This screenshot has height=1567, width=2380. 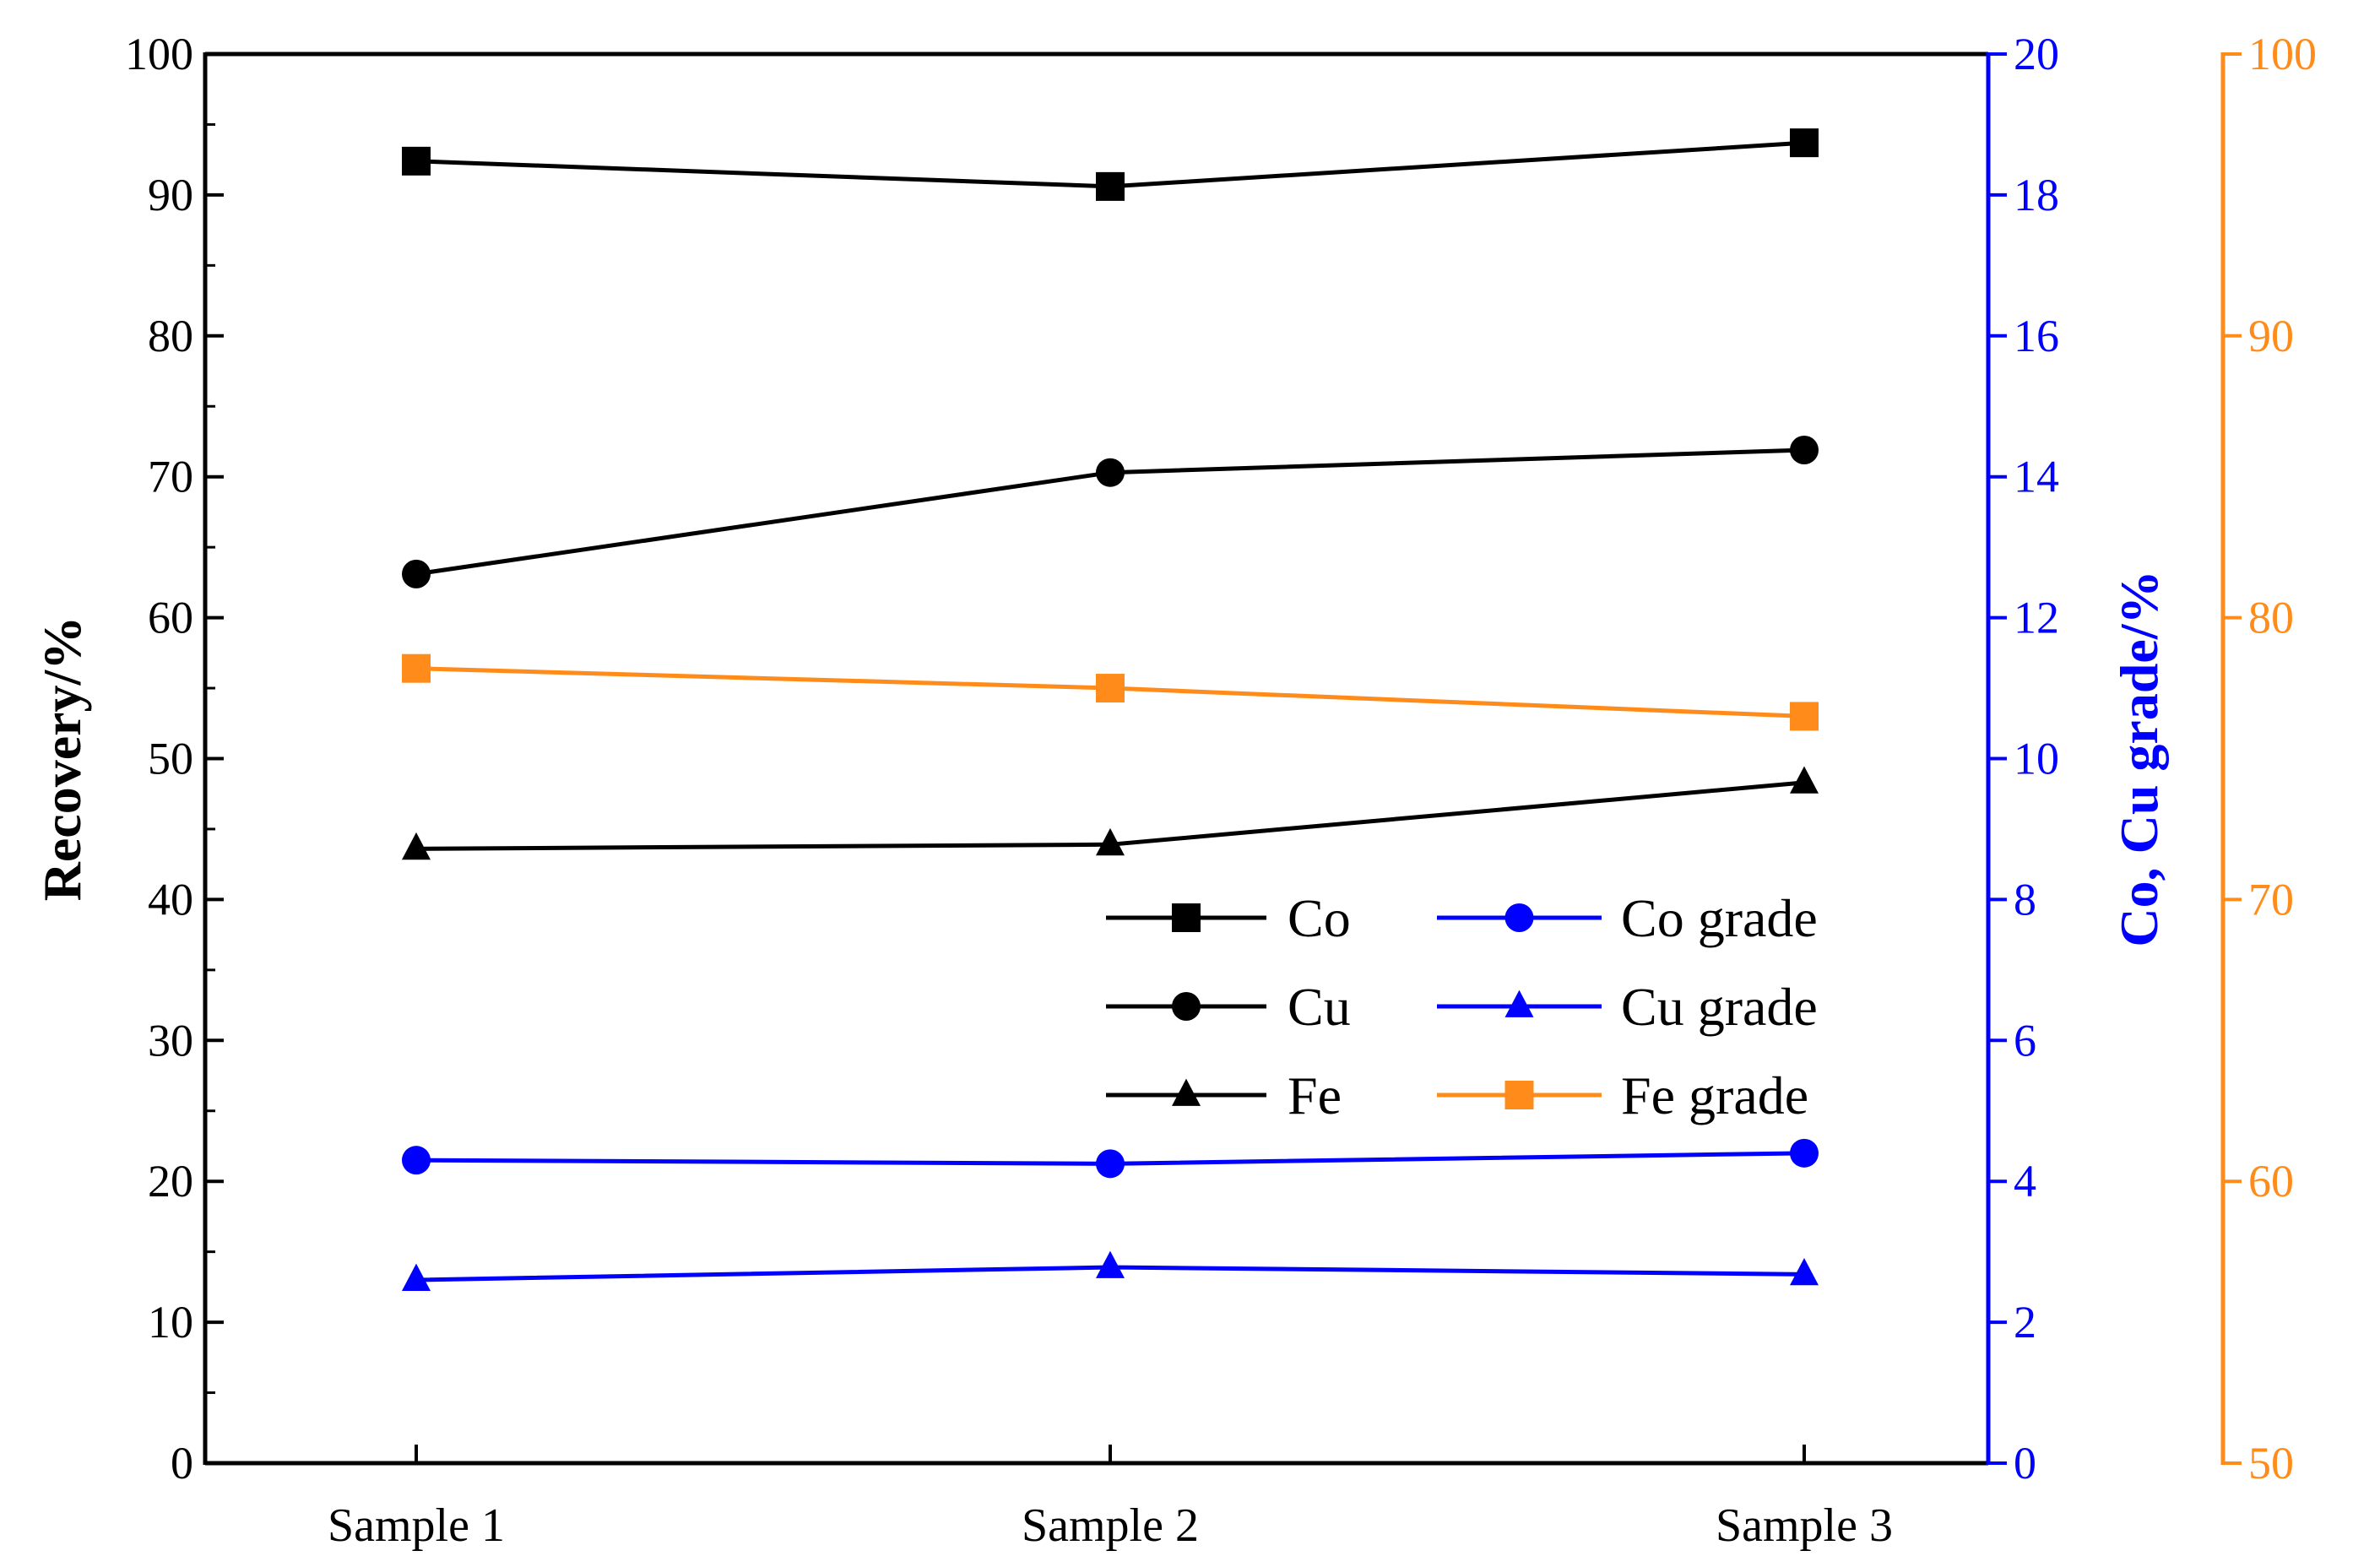 What do you see at coordinates (2025, 1322) in the screenshot?
I see `right-axis-1-tick-label: 2` at bounding box center [2025, 1322].